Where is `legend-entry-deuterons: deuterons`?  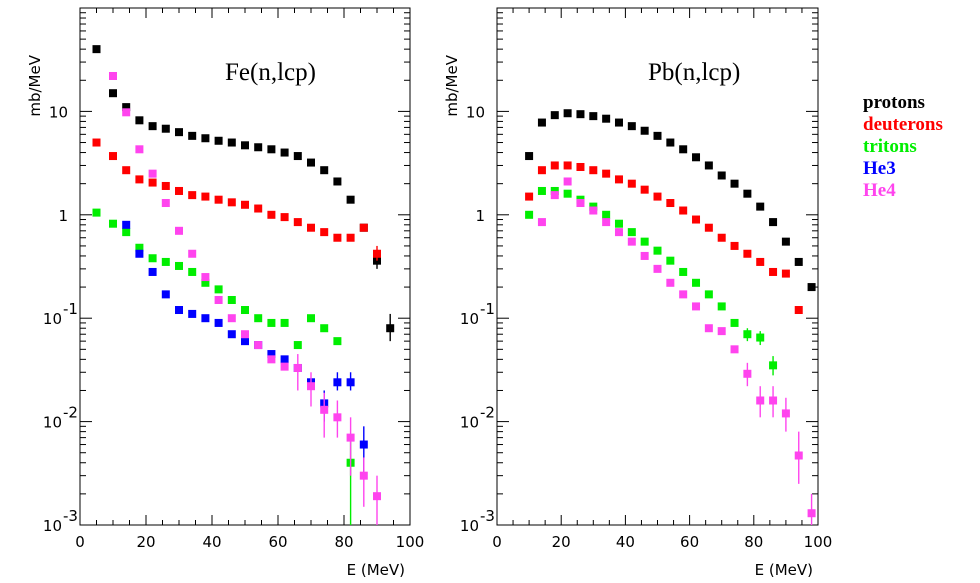
legend-entry-deuterons: deuterons is located at coordinates (903, 124).